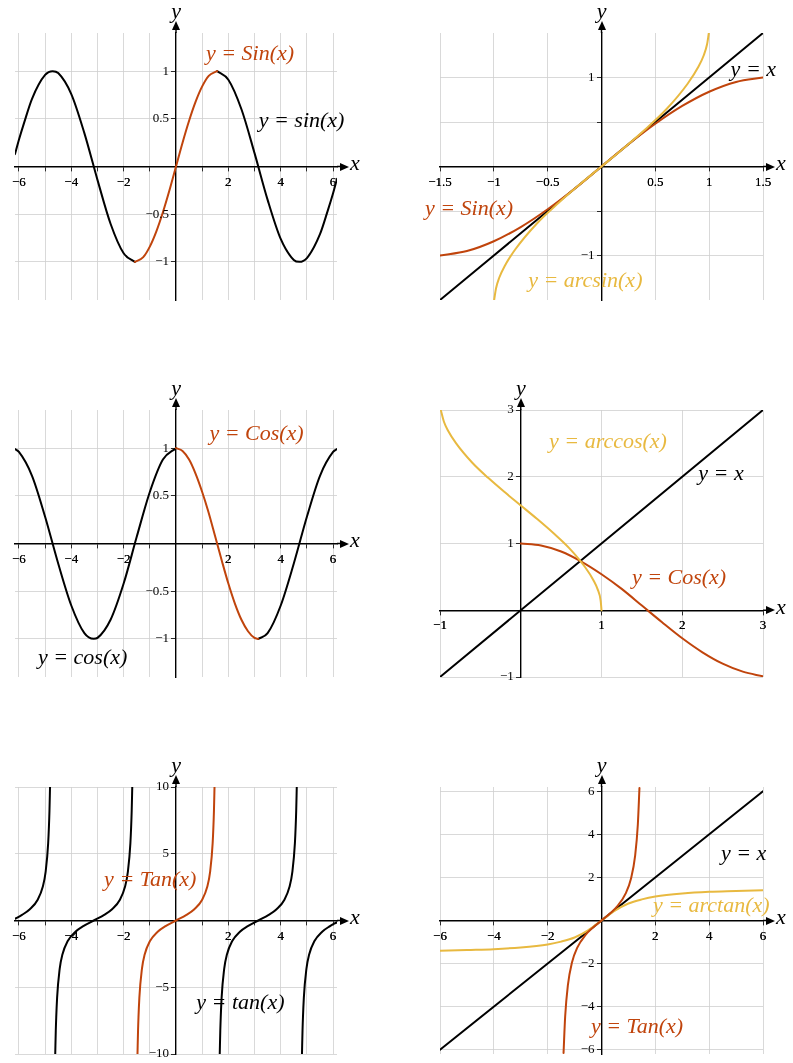 The height and width of the screenshot is (1063, 793). I want to click on y-tick-label: −2, so click(587, 962).